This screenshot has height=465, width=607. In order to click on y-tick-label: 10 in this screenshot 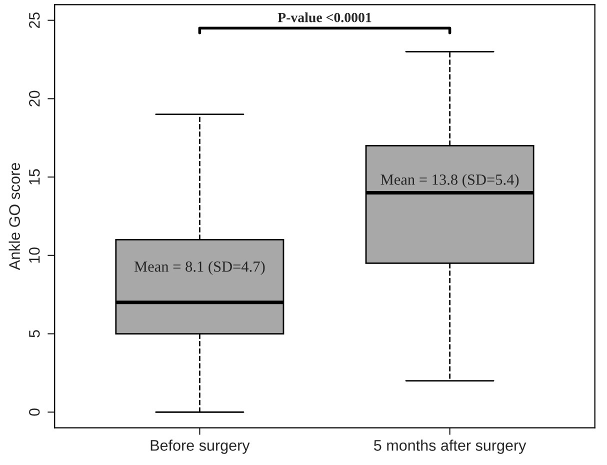, I will do `click(34, 255)`.